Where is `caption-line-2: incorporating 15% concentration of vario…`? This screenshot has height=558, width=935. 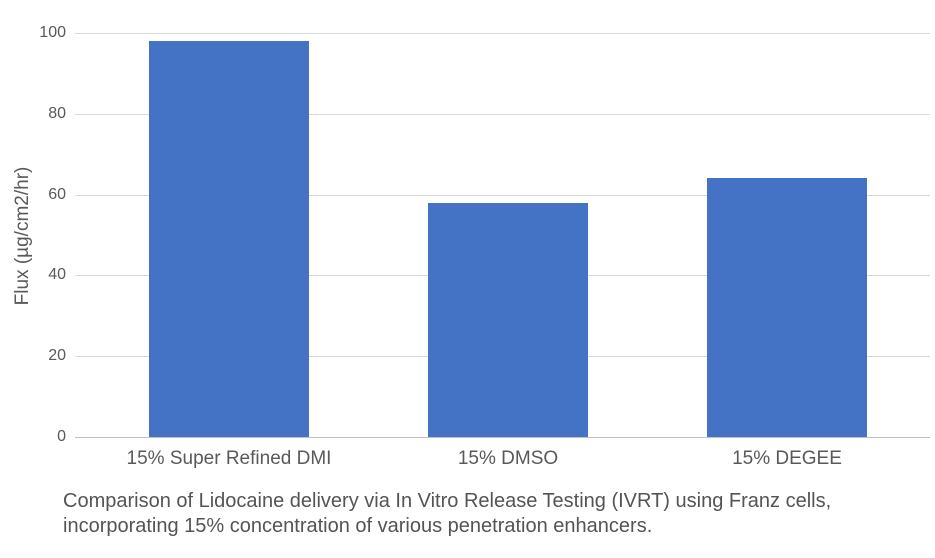
caption-line-2: incorporating 15% concentration of vario… is located at coordinates (358, 526).